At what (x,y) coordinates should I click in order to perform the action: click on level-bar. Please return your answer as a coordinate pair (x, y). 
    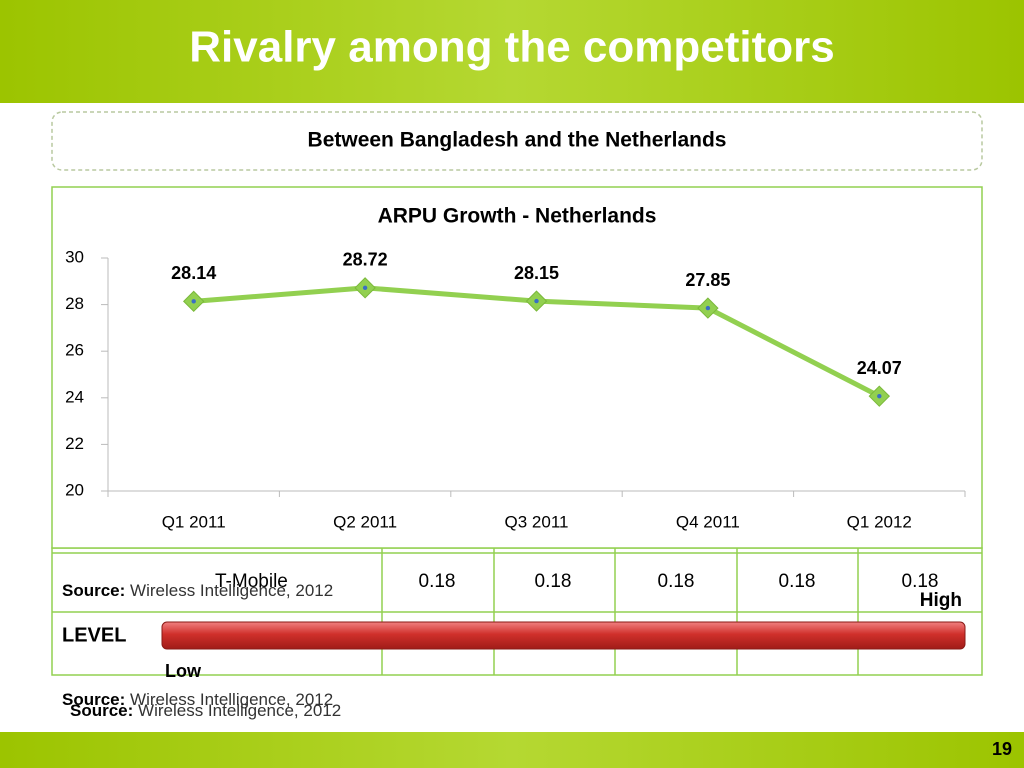
    Looking at the image, I should click on (563, 635).